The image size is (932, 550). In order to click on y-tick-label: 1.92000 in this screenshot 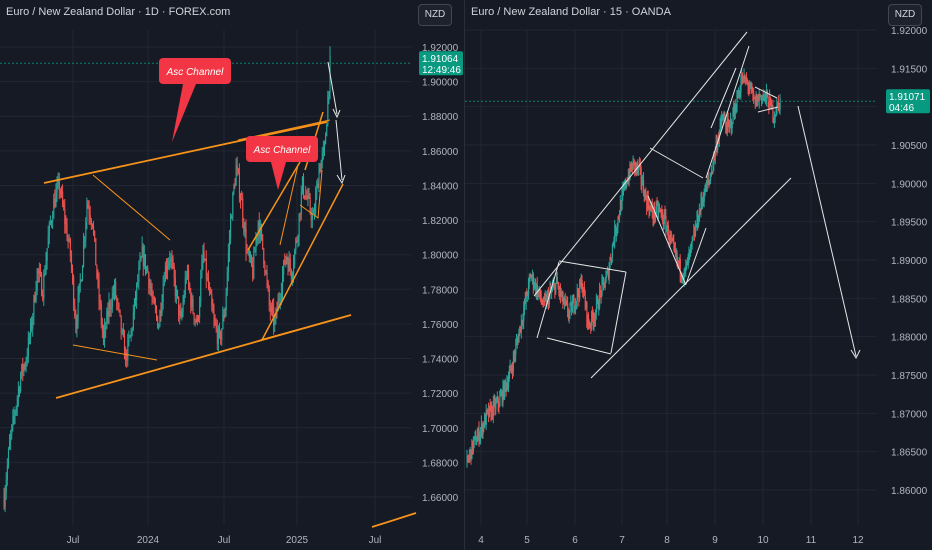, I will do `click(440, 48)`.